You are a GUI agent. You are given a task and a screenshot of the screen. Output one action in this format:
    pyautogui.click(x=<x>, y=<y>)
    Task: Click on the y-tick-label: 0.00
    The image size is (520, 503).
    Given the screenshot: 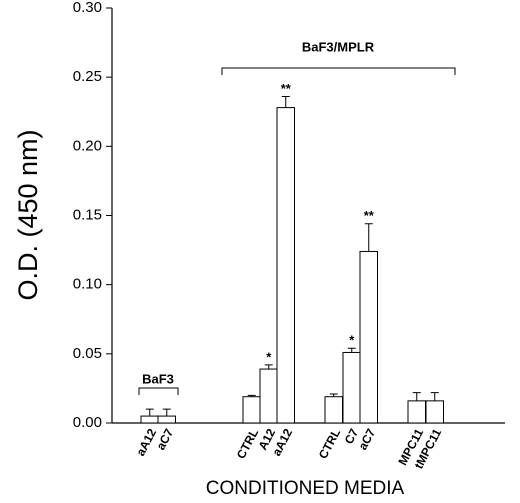 What is the action you would take?
    pyautogui.click(x=87, y=422)
    